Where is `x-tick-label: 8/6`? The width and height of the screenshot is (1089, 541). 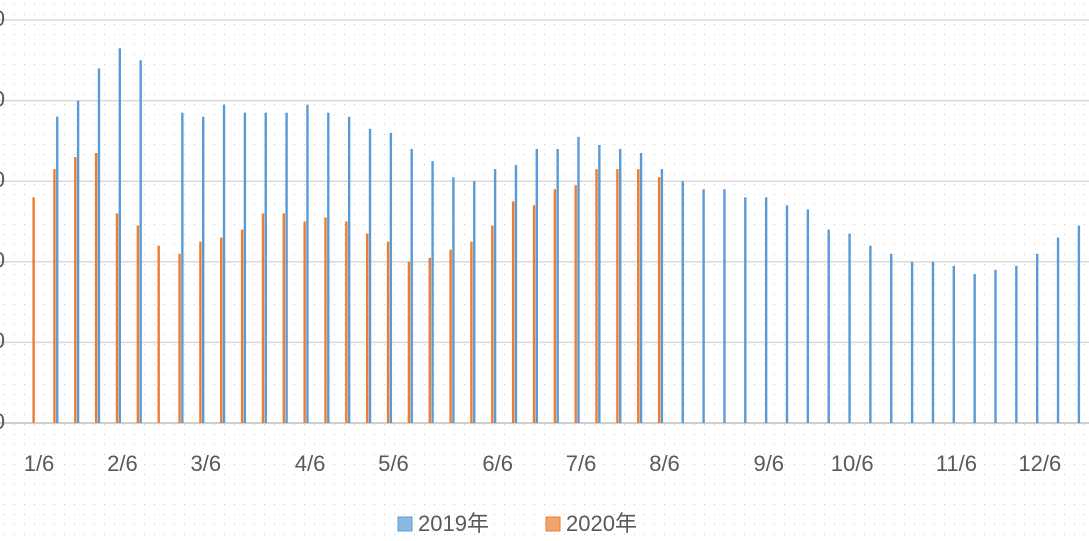 x-tick-label: 8/6 is located at coordinates (664, 463).